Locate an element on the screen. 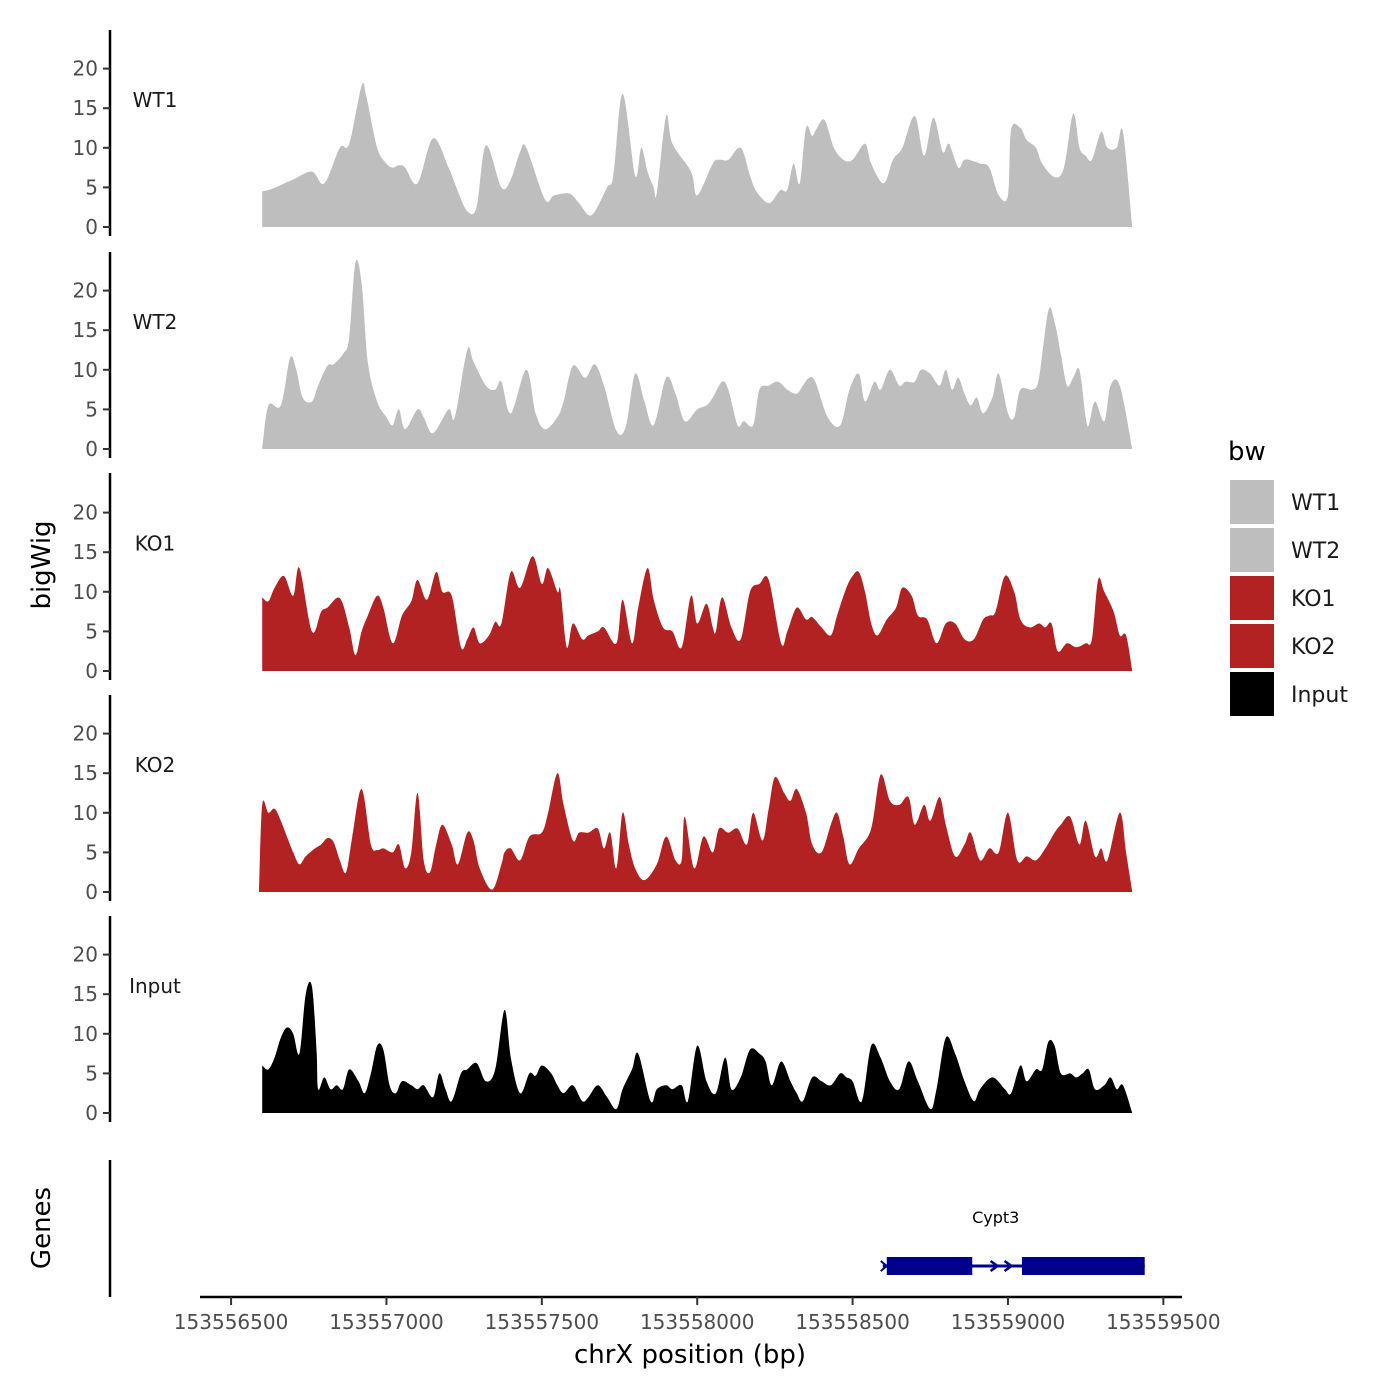  track-label-ko2: KO2 is located at coordinates (155, 765).